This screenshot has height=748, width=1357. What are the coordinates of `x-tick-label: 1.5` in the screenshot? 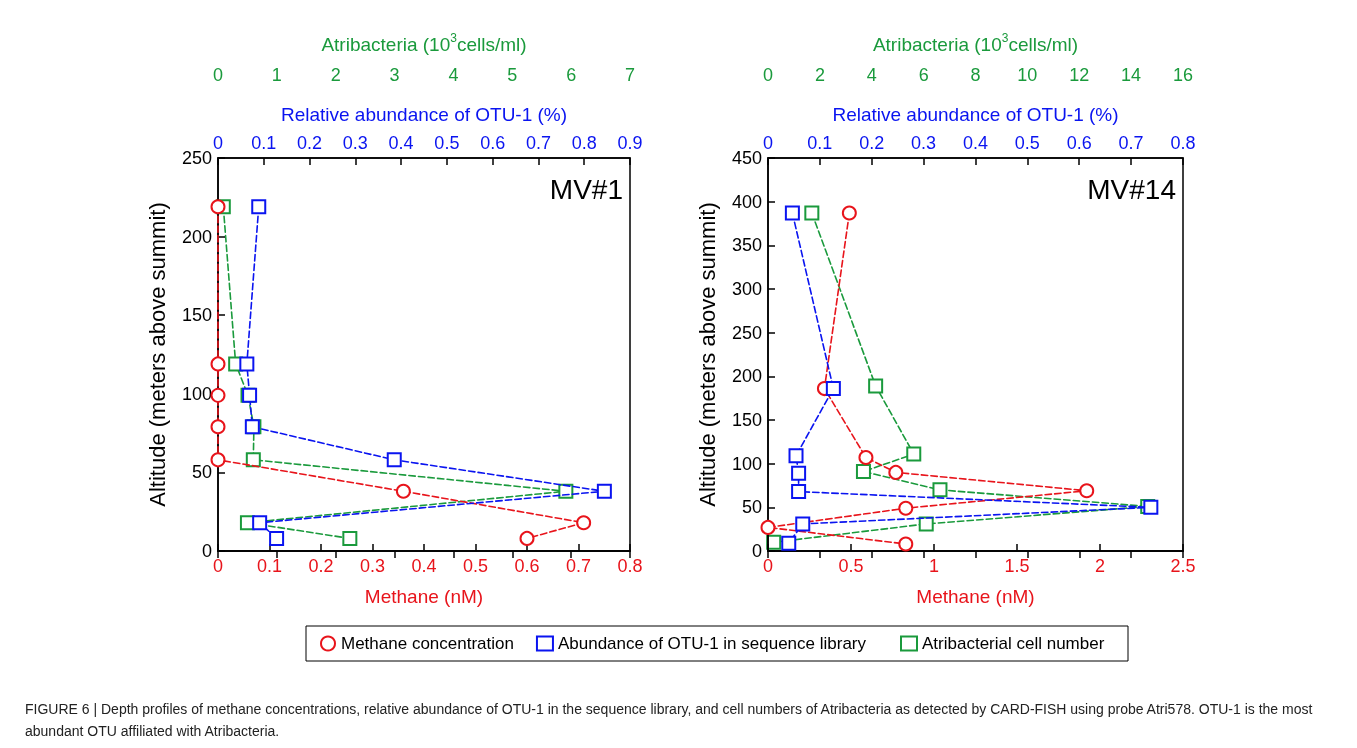 It's located at (1017, 566).